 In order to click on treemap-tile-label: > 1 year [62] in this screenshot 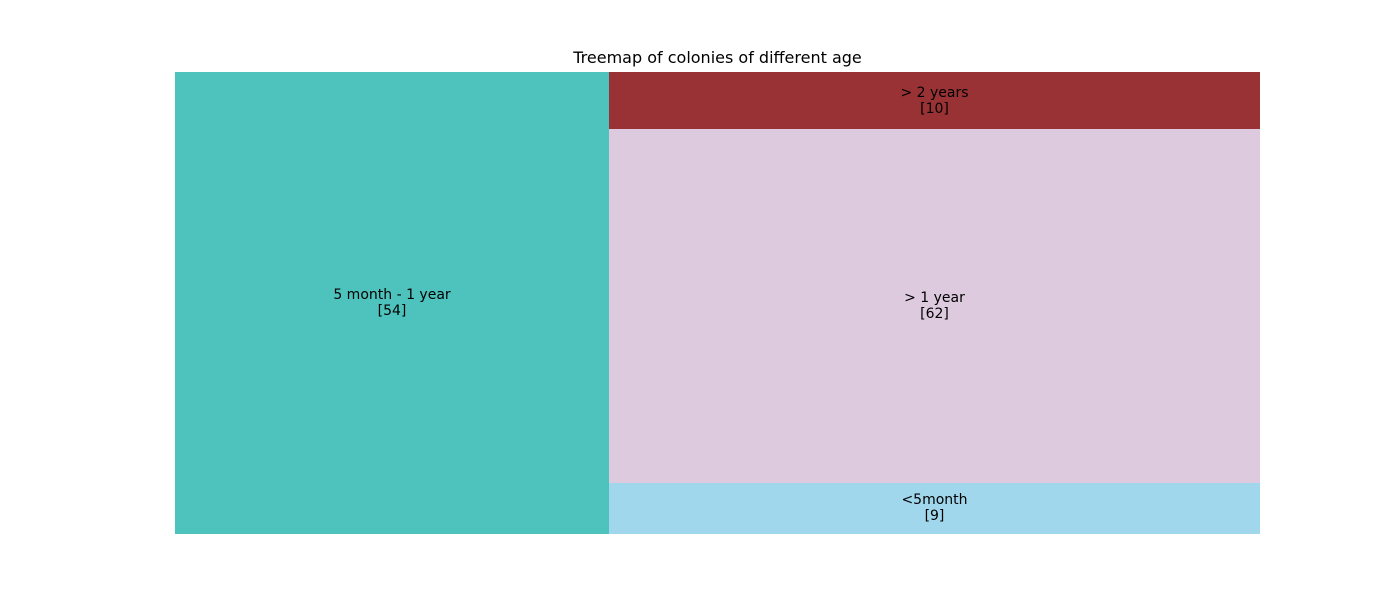, I will do `click(934, 305)`.